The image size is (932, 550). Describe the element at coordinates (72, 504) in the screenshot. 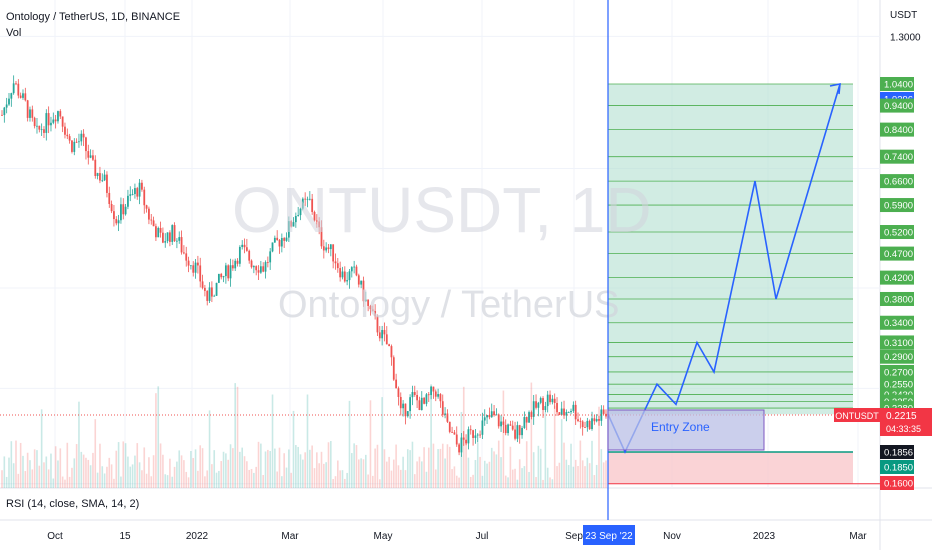

I see `rsi-indicator-label: RSI (14, close, SMA, 14, 2)` at that location.